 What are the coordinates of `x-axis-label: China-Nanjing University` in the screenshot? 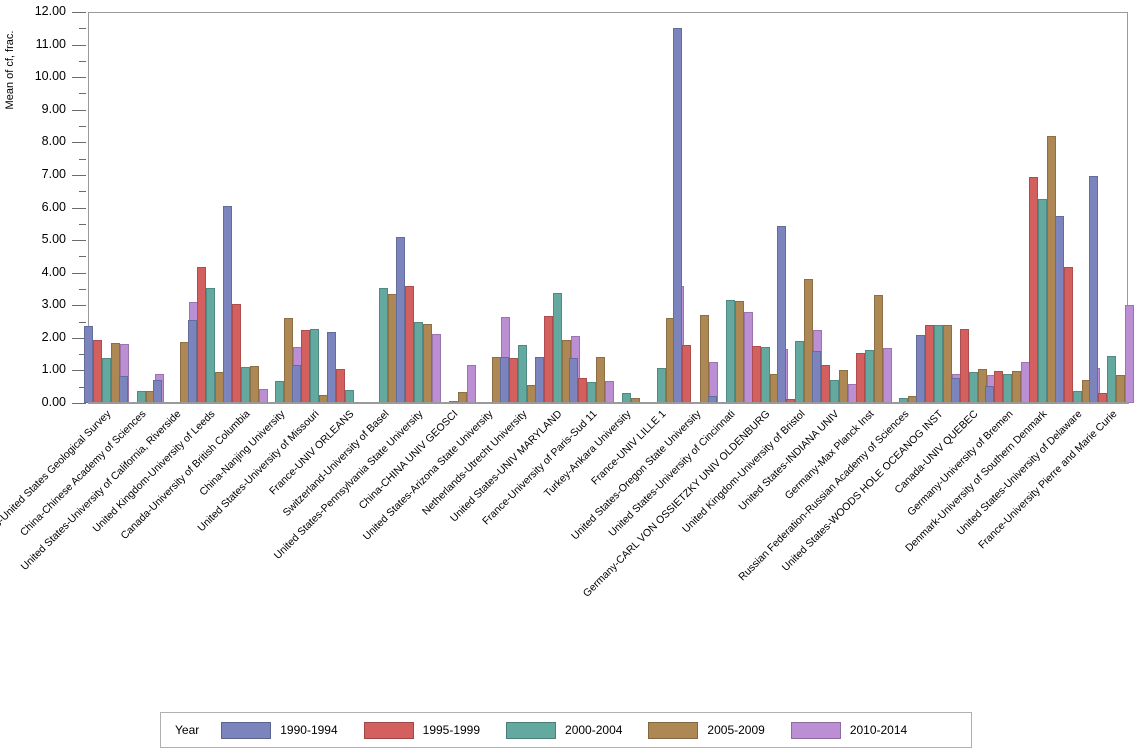 It's located at (242, 453).